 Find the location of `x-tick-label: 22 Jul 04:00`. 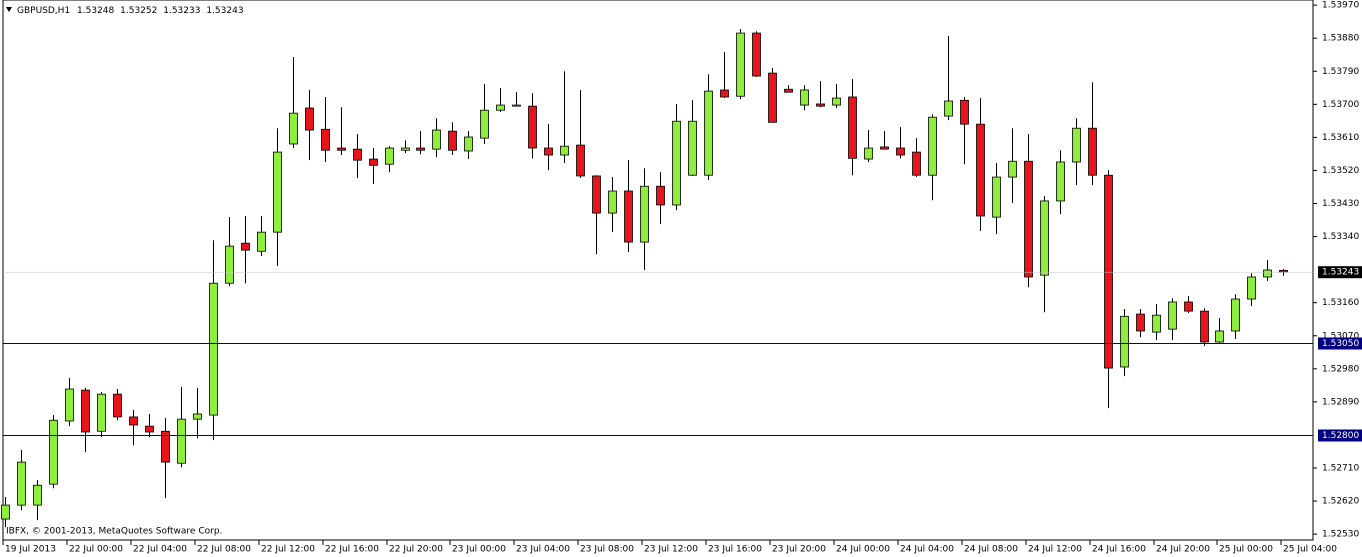

x-tick-label: 22 Jul 04:00 is located at coordinates (160, 550).